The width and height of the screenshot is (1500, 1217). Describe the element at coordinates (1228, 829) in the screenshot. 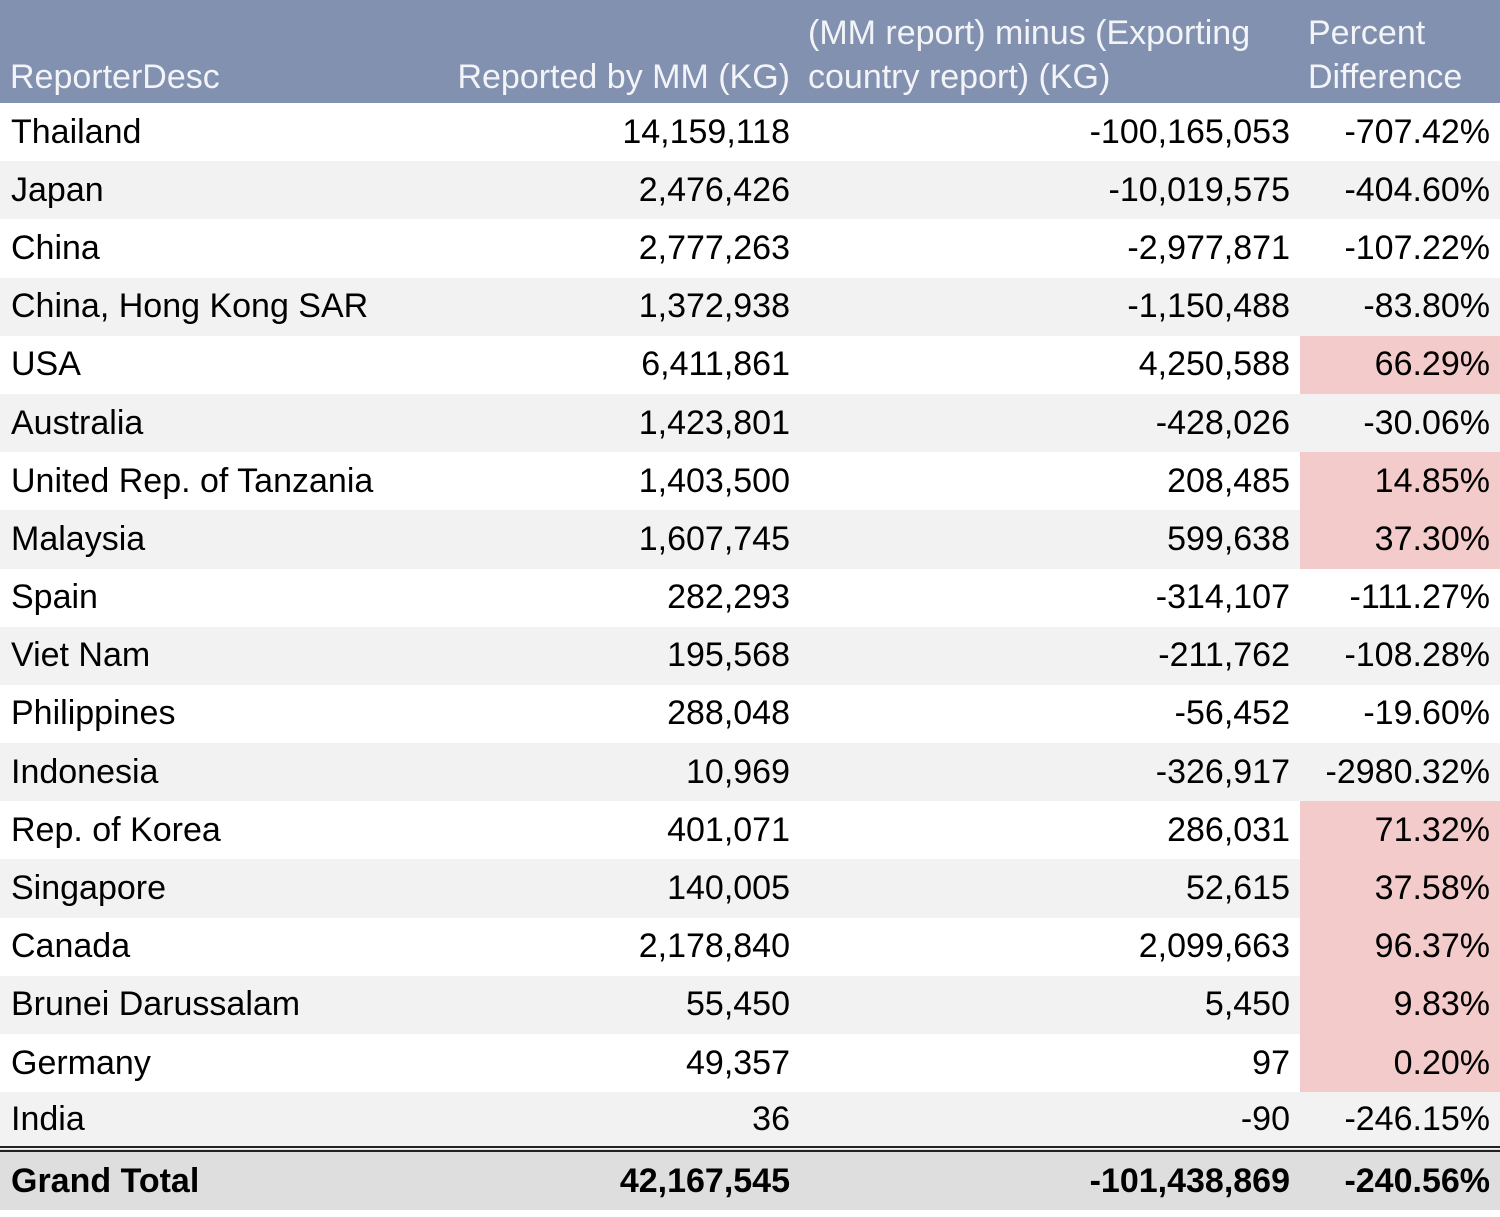

I see `cell-difference: 286,031` at that location.